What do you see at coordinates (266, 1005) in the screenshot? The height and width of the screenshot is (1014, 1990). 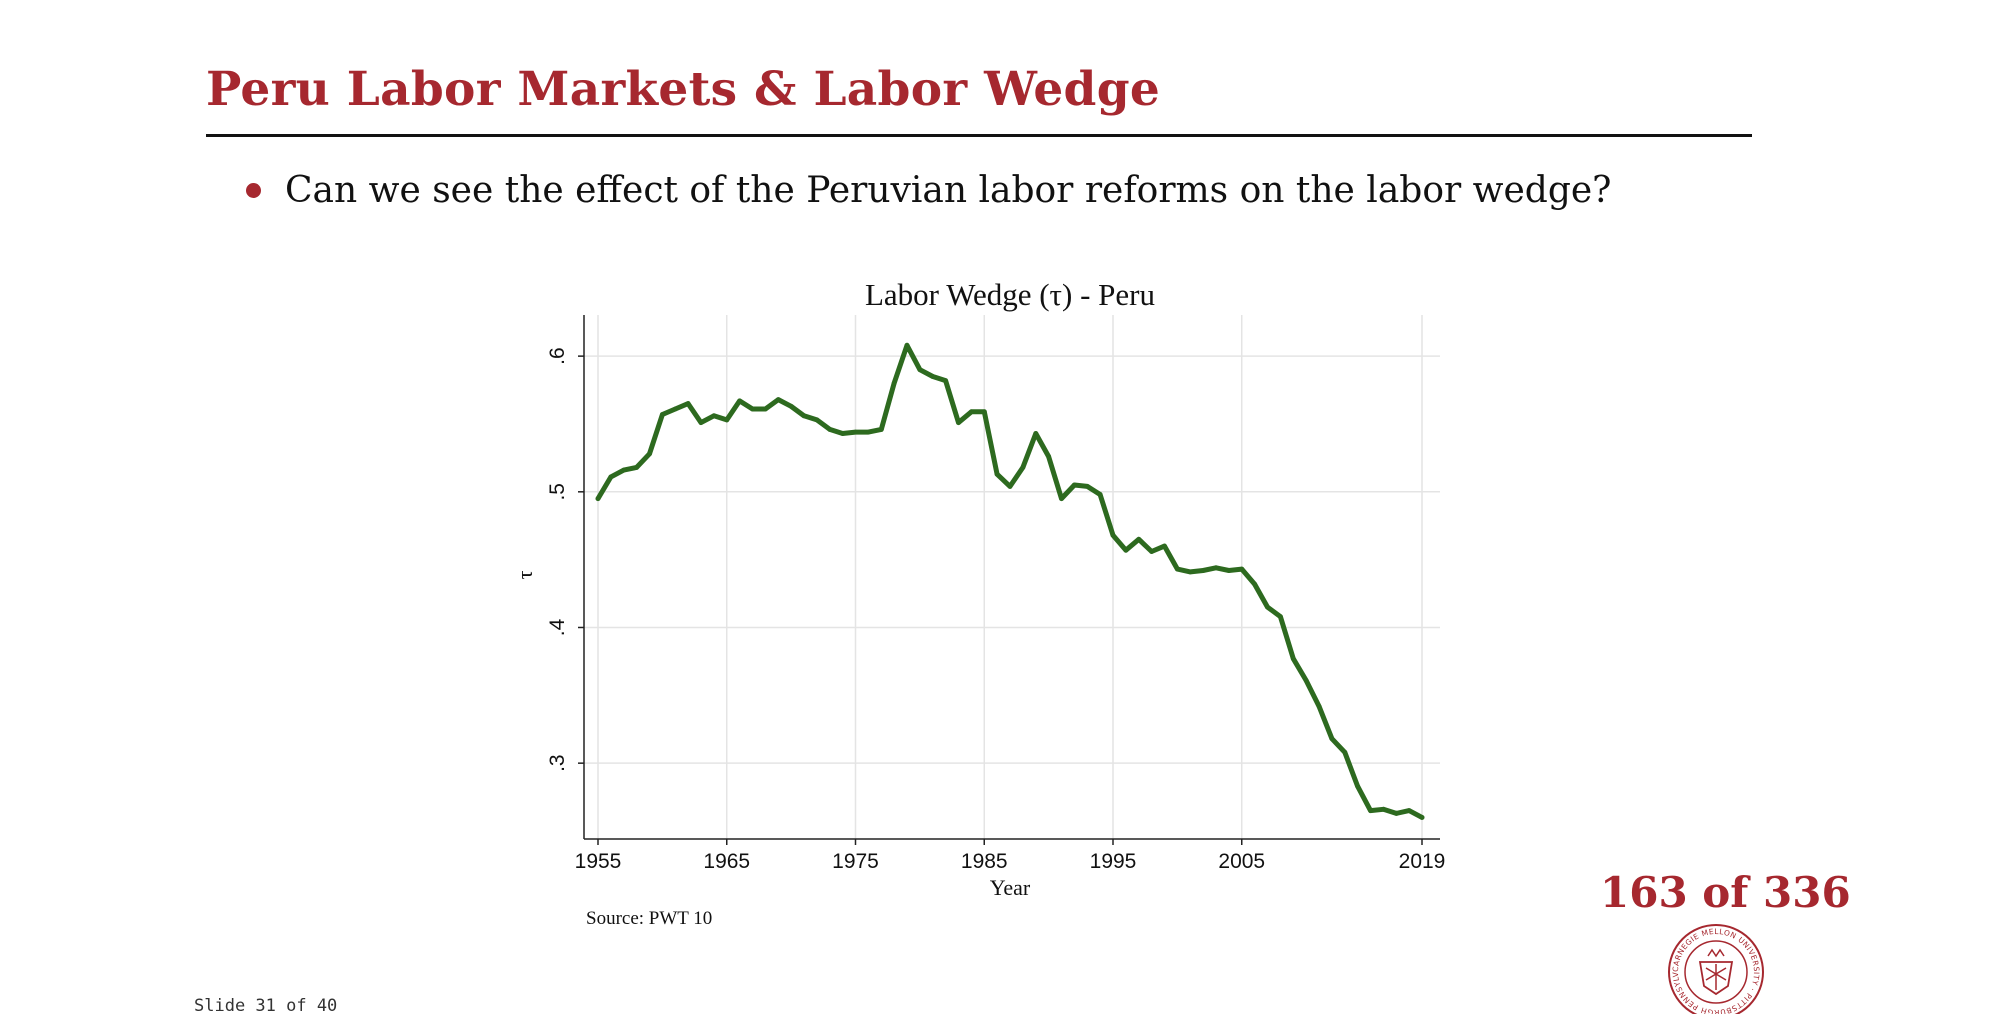 I see `slide-number: Slide 31 of 40` at bounding box center [266, 1005].